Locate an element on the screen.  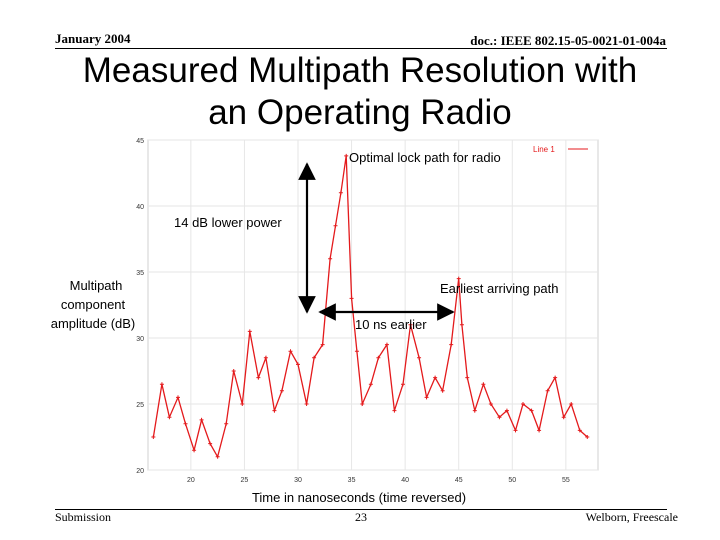
annotation-ten-ns-earlier: 10 ns earlier is located at coordinates (391, 324).